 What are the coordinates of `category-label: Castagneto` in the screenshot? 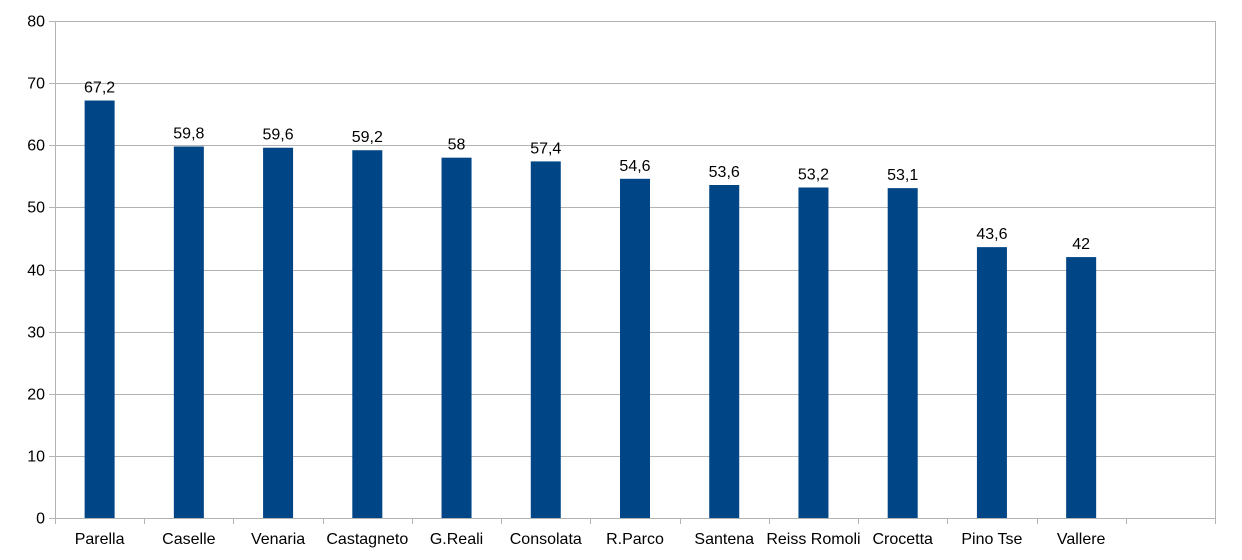 It's located at (367, 539).